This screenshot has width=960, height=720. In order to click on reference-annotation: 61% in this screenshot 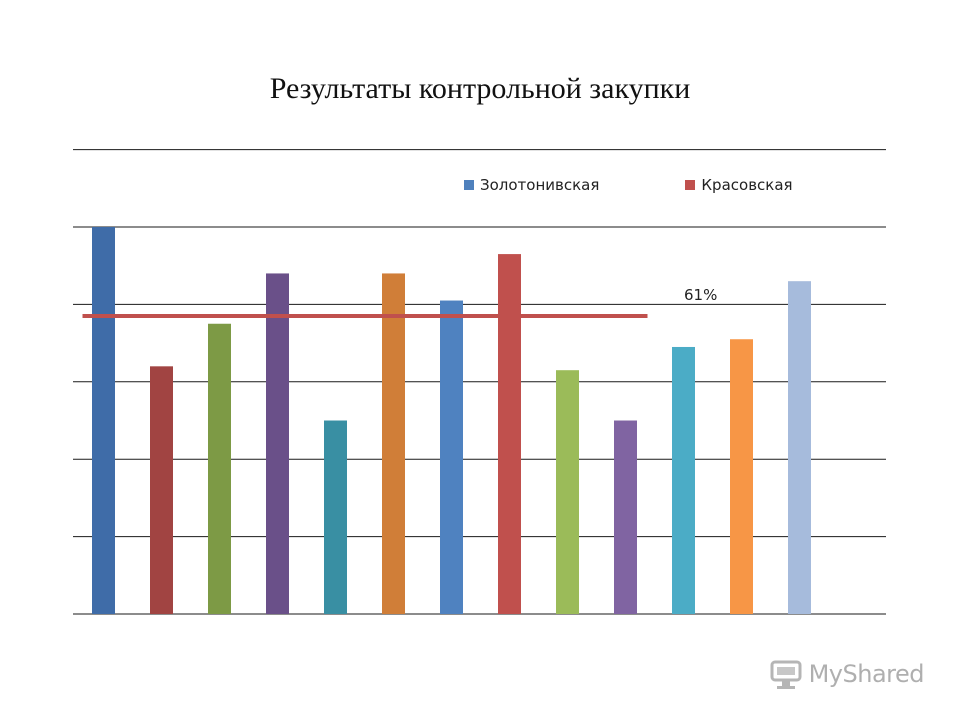, I will do `click(701, 295)`.